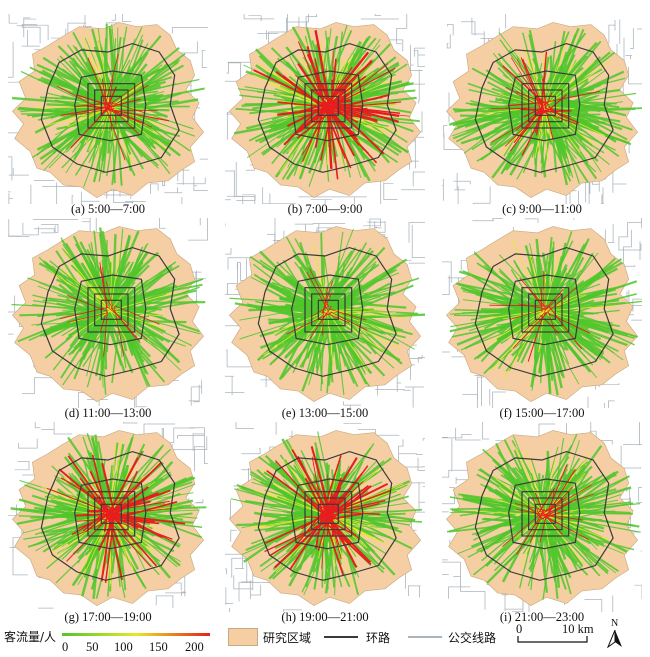 The image size is (650, 657). I want to click on bus-line-swatch, so click(425, 637).